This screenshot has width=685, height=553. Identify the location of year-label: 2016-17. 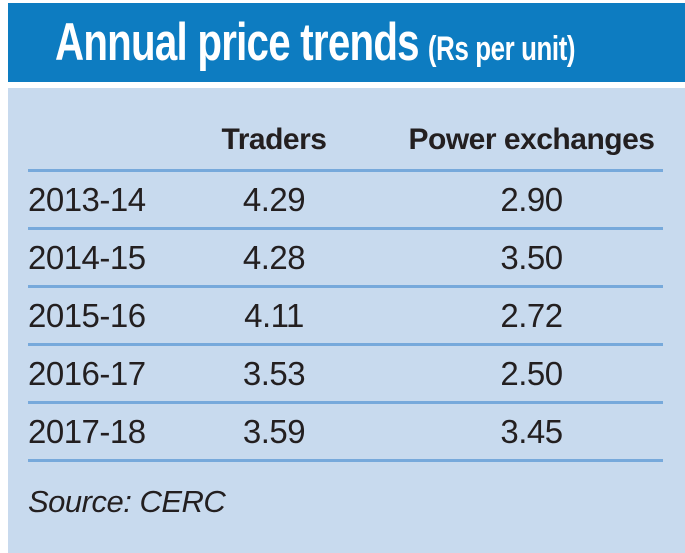
(87, 373).